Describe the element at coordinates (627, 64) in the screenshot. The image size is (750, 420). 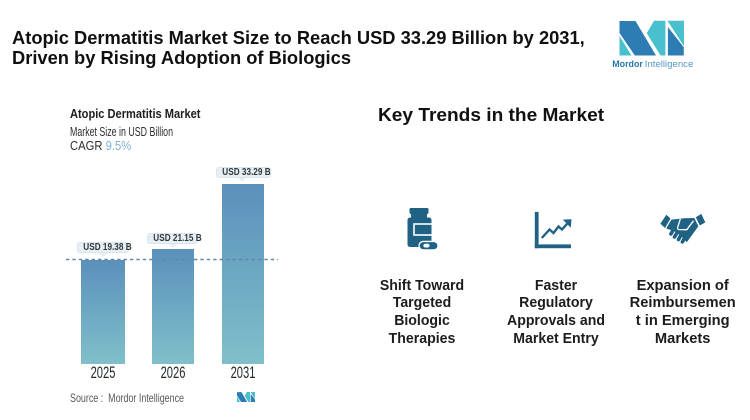
I see `svg-text: Mordor` at that location.